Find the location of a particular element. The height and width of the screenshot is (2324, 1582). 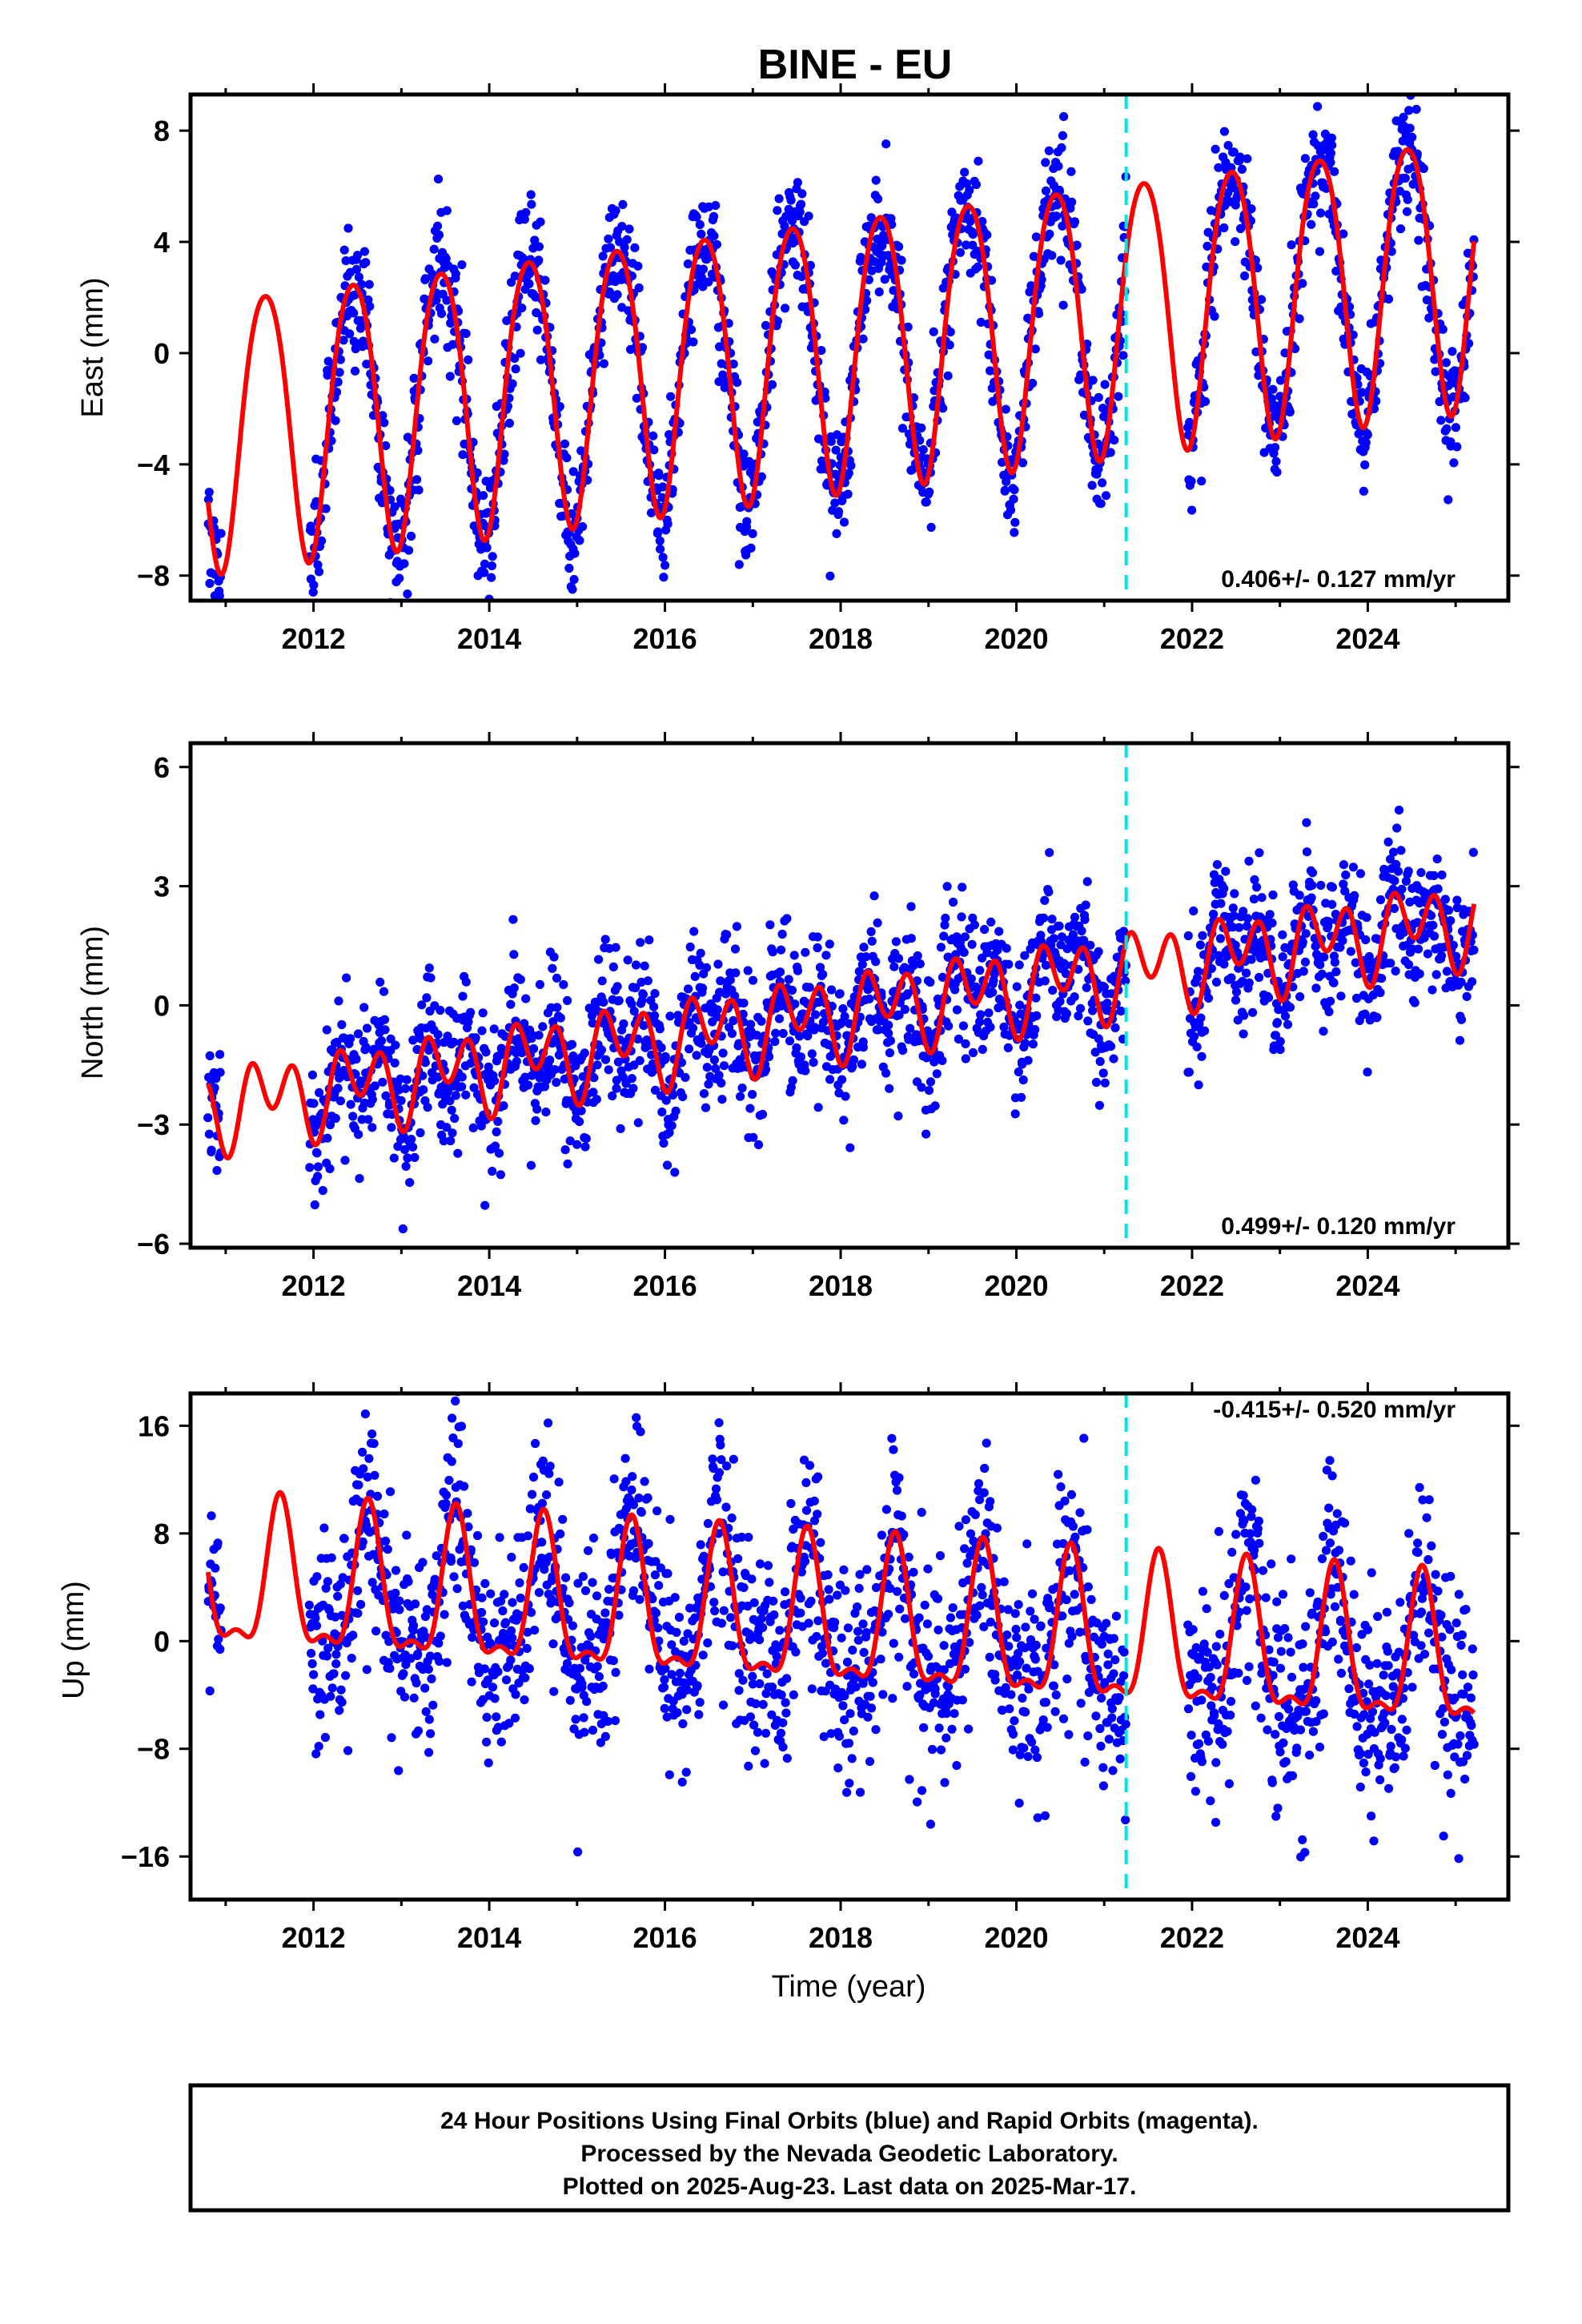

up-y-axis-label: Up (mm) is located at coordinates (74, 1640).